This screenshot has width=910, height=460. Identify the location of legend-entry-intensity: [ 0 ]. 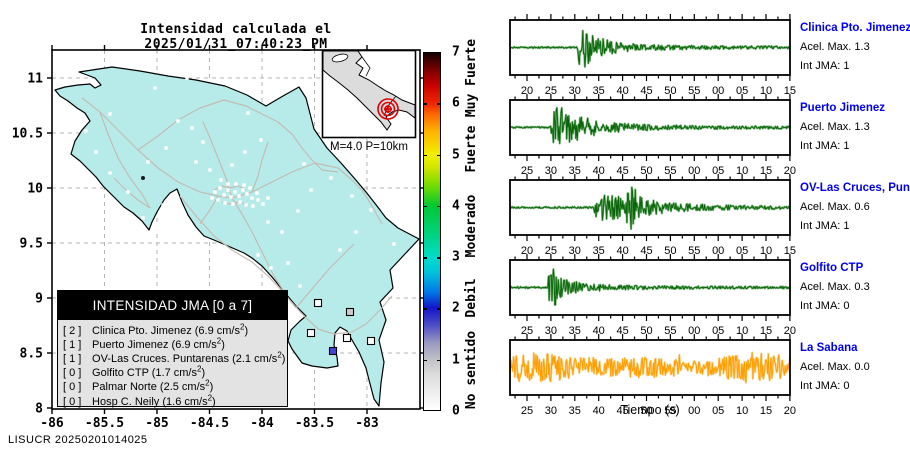
(72, 401).